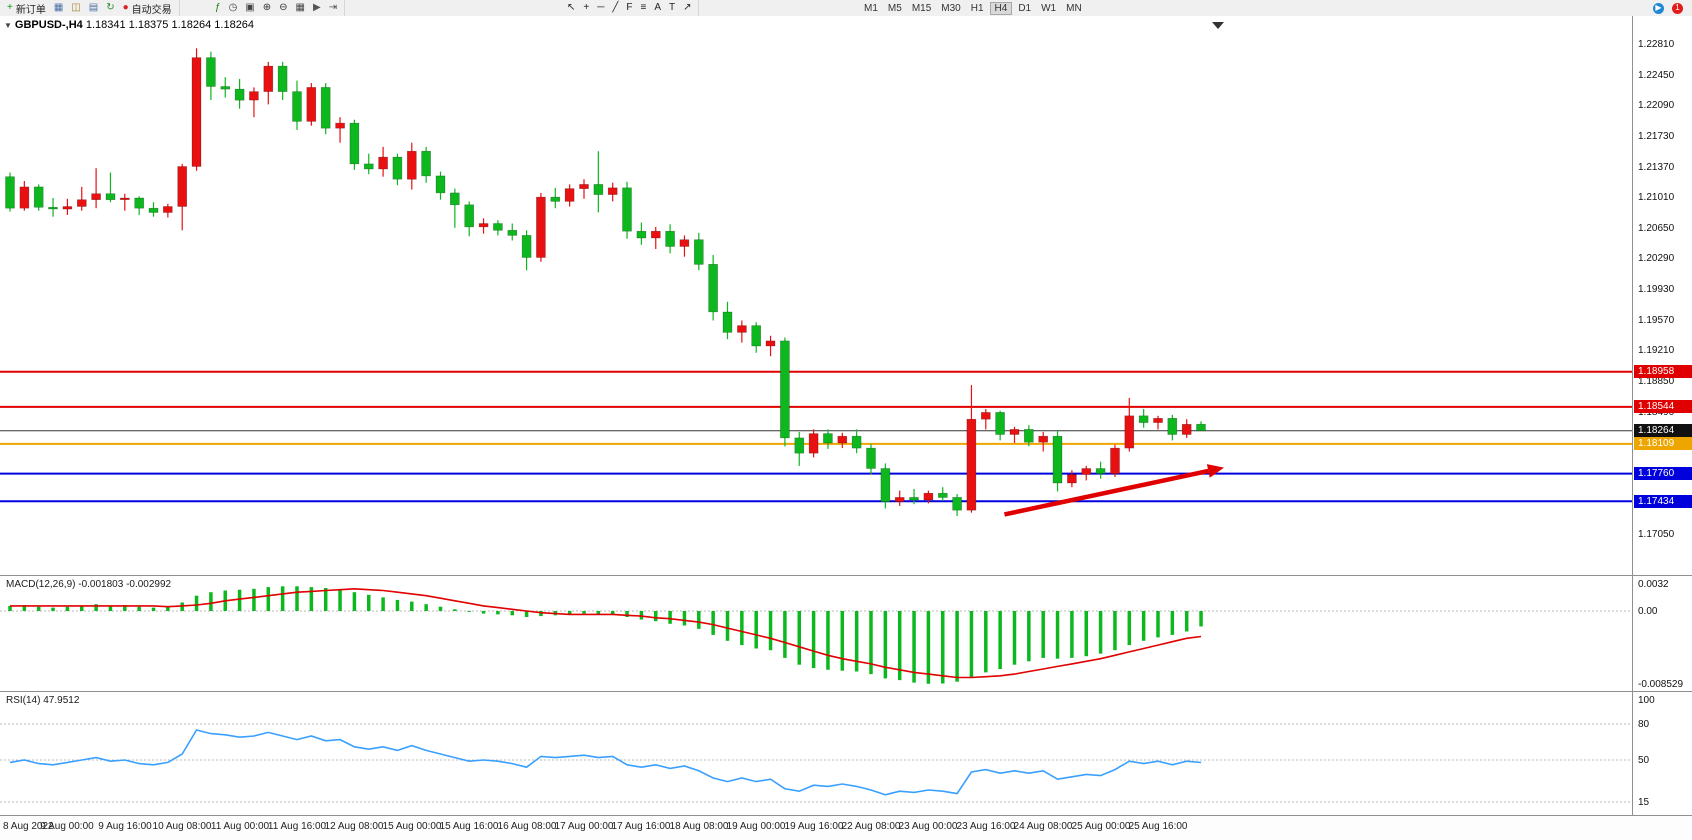 The width and height of the screenshot is (1692, 840). I want to click on timeframe-H1: H1, so click(977, 8).